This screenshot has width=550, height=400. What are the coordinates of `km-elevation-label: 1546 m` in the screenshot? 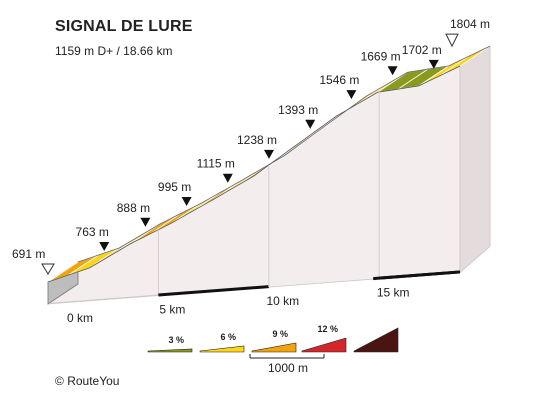 It's located at (339, 80).